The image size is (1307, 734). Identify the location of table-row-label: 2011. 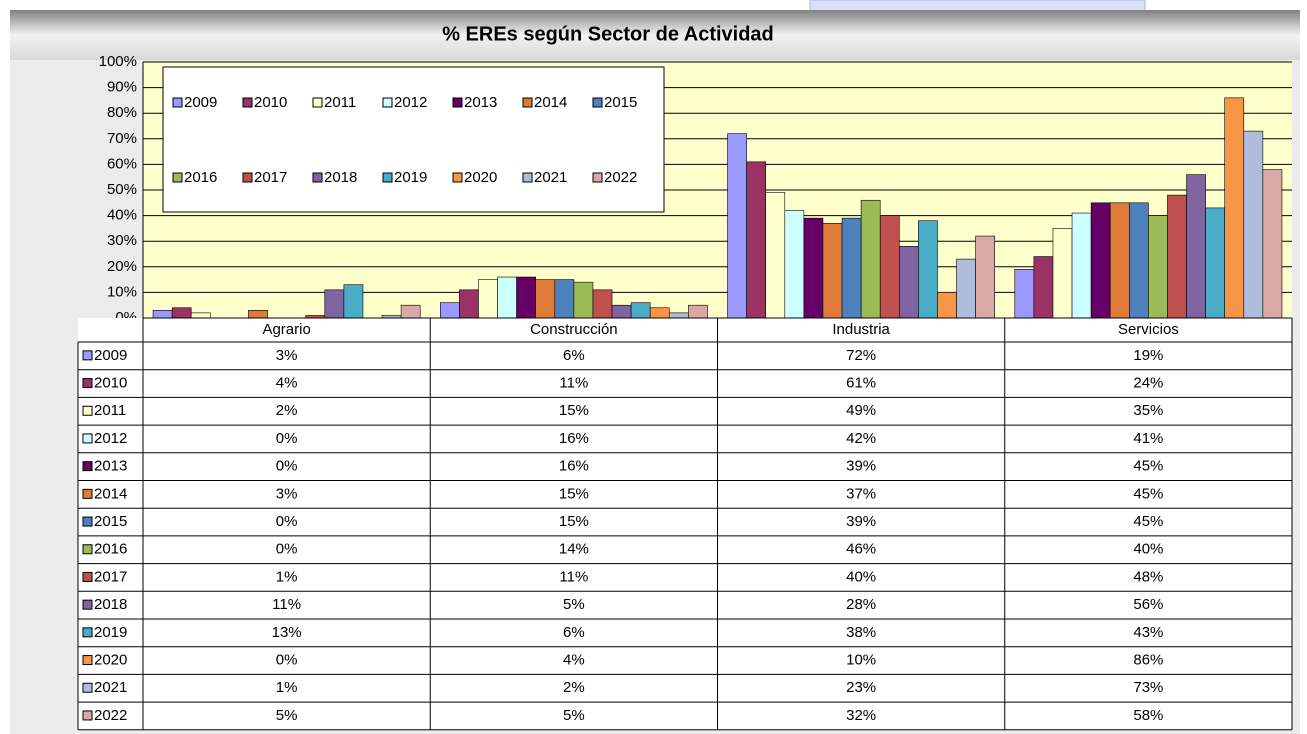
(110, 410).